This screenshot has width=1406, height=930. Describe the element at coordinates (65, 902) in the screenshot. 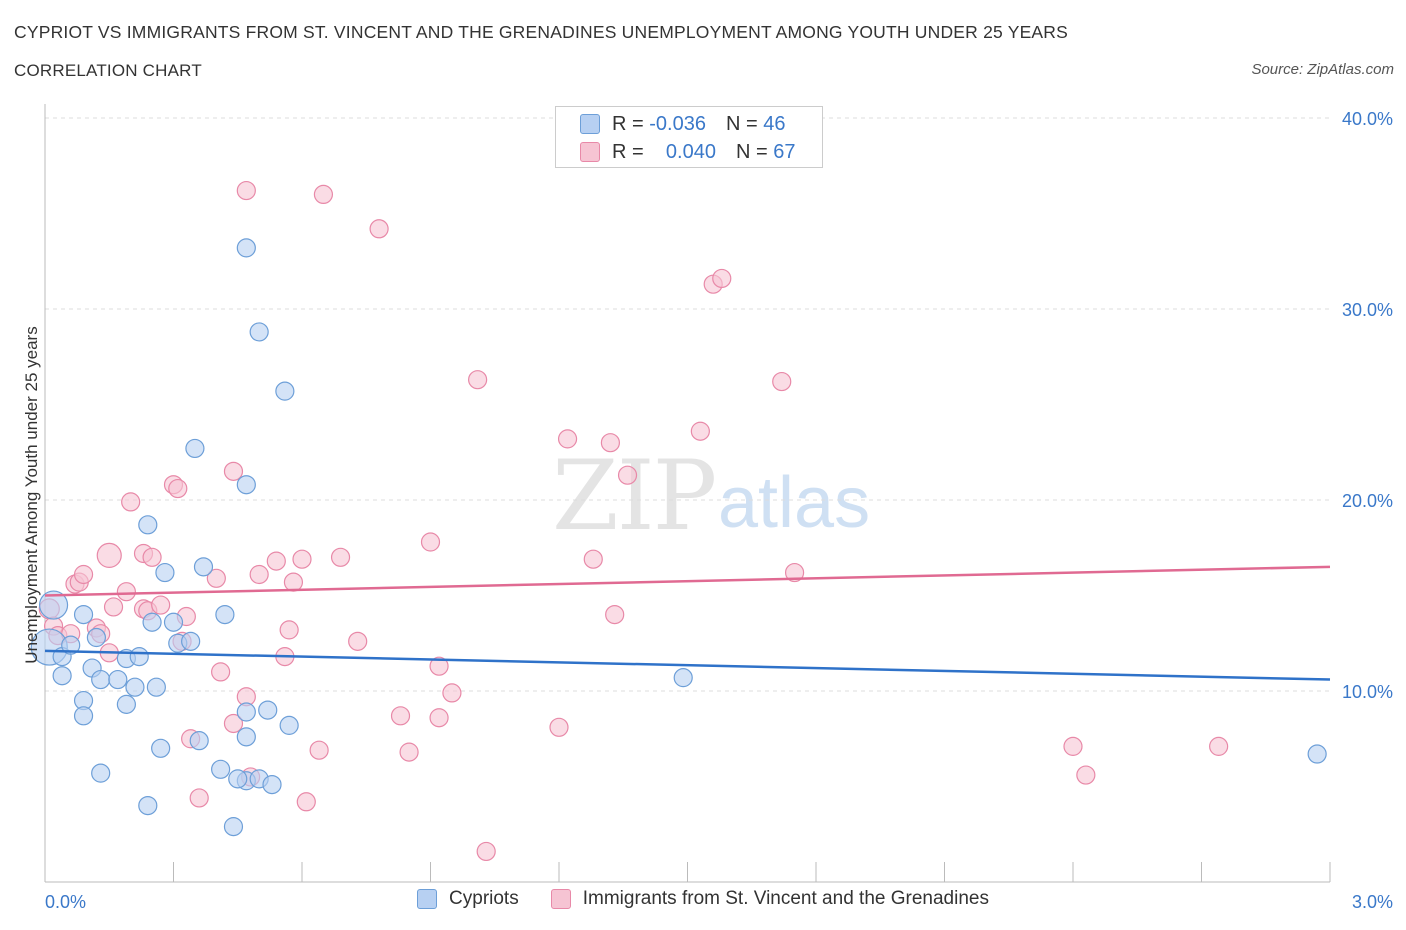

I see `x-tick-label: 0.0%` at that location.